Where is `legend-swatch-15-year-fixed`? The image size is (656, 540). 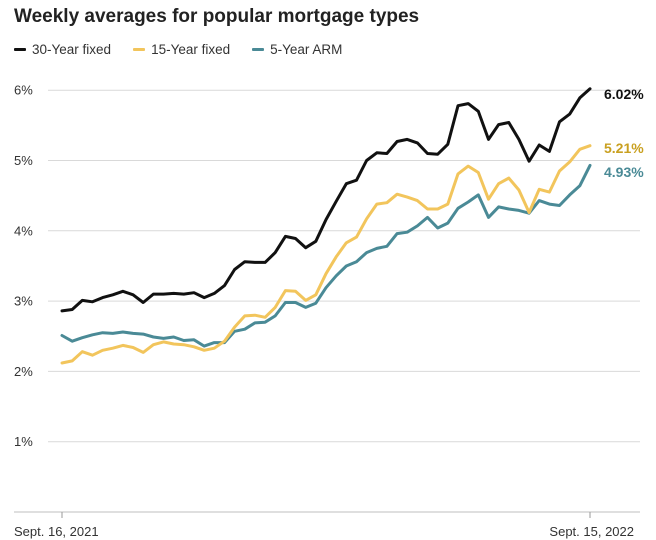
legend-swatch-15-year-fixed is located at coordinates (139, 49).